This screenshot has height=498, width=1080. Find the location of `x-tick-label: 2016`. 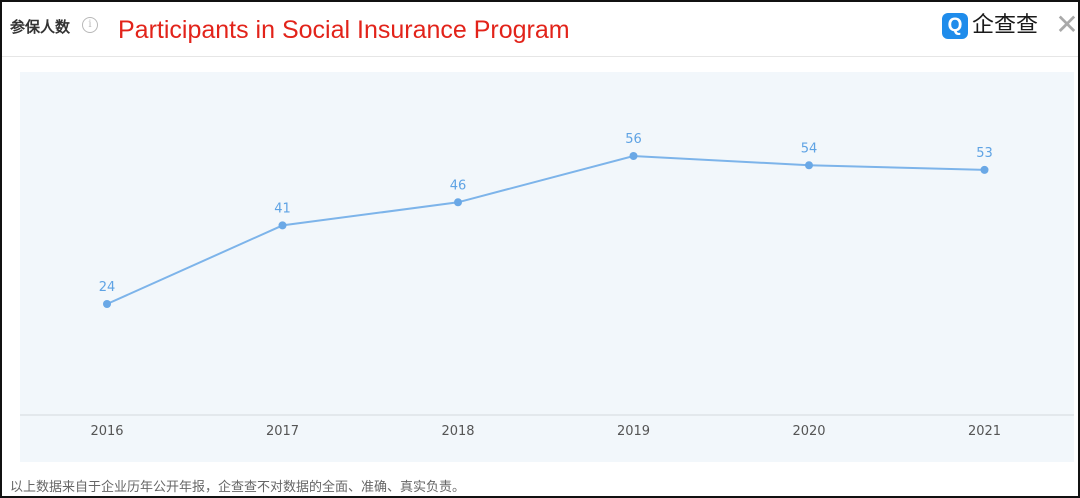

x-tick-label: 2016 is located at coordinates (106, 431).